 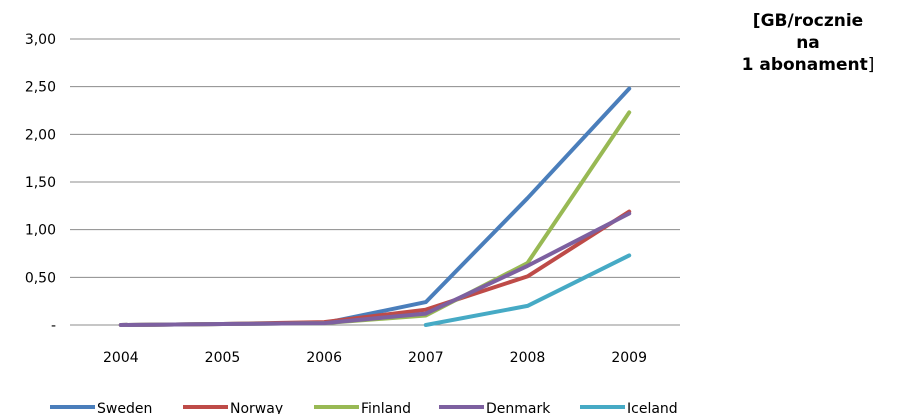 What do you see at coordinates (871, 65) in the screenshot?
I see `unit-label-bracket: ]` at bounding box center [871, 65].